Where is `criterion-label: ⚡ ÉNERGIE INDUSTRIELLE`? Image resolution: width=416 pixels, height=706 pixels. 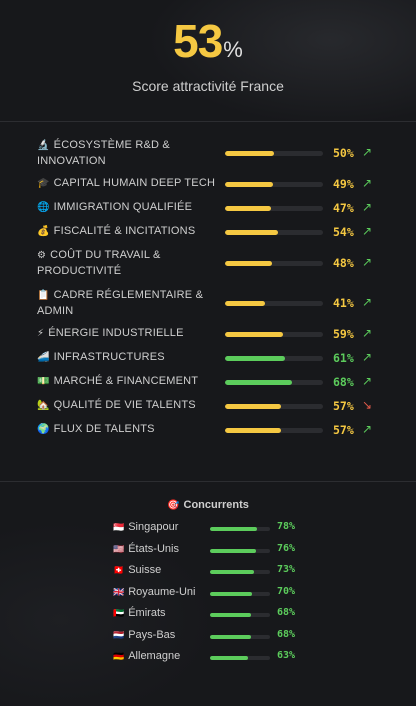 criterion-label: ⚡ ÉNERGIE INDUSTRIELLE is located at coordinates (128, 334).